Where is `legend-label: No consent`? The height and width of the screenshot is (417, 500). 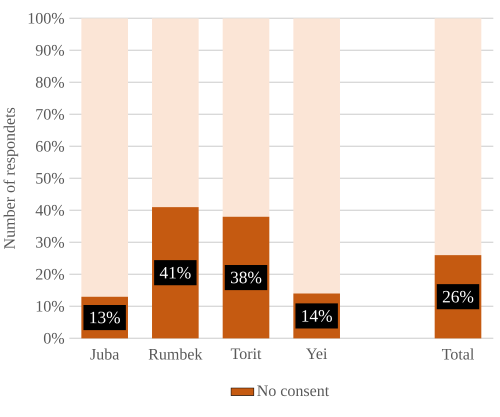
legend-label: No consent is located at coordinates (293, 391).